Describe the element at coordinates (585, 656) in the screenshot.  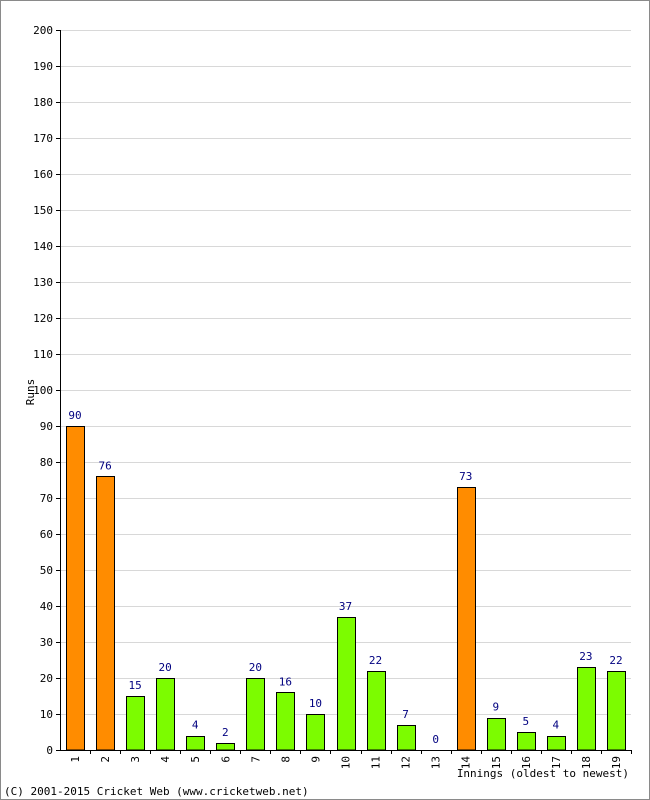
I see `value-label: 23` at that location.